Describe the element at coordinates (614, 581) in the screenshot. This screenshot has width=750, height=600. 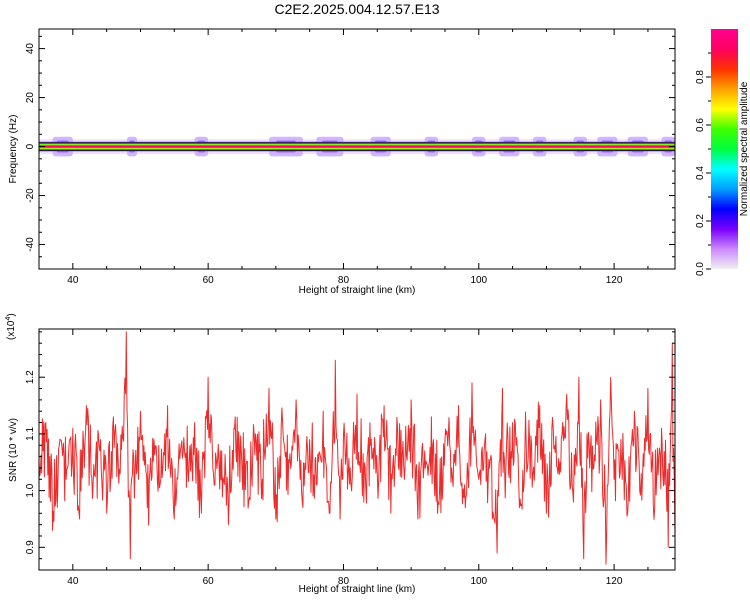
I see `snr-x-tick-label: 120` at that location.